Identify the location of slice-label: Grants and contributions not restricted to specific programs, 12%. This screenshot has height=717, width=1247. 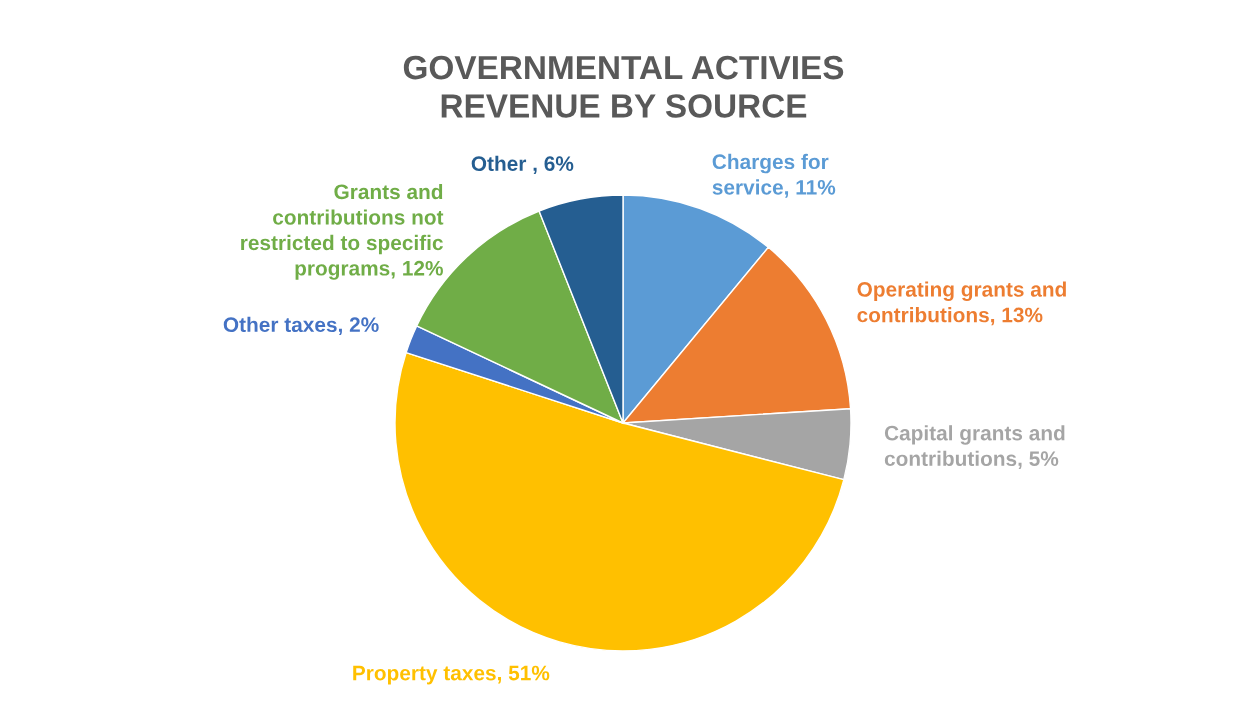
(342, 231).